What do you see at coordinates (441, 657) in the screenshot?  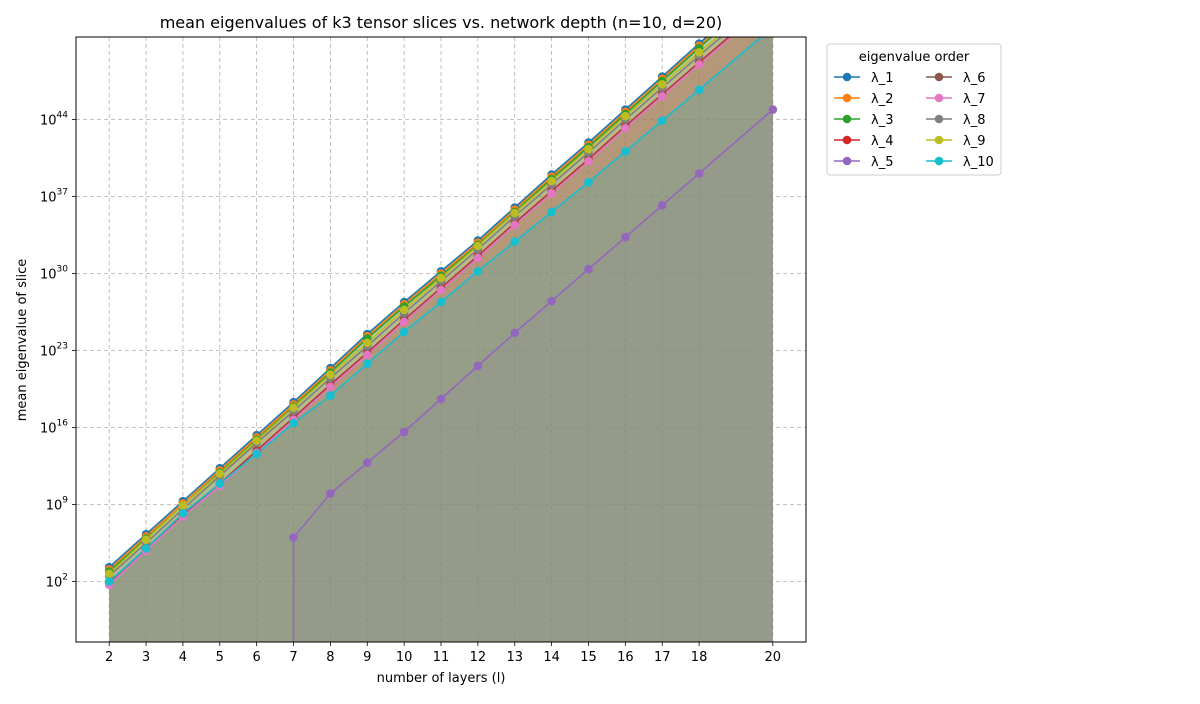 I see `x-tick-label: 11` at bounding box center [441, 657].